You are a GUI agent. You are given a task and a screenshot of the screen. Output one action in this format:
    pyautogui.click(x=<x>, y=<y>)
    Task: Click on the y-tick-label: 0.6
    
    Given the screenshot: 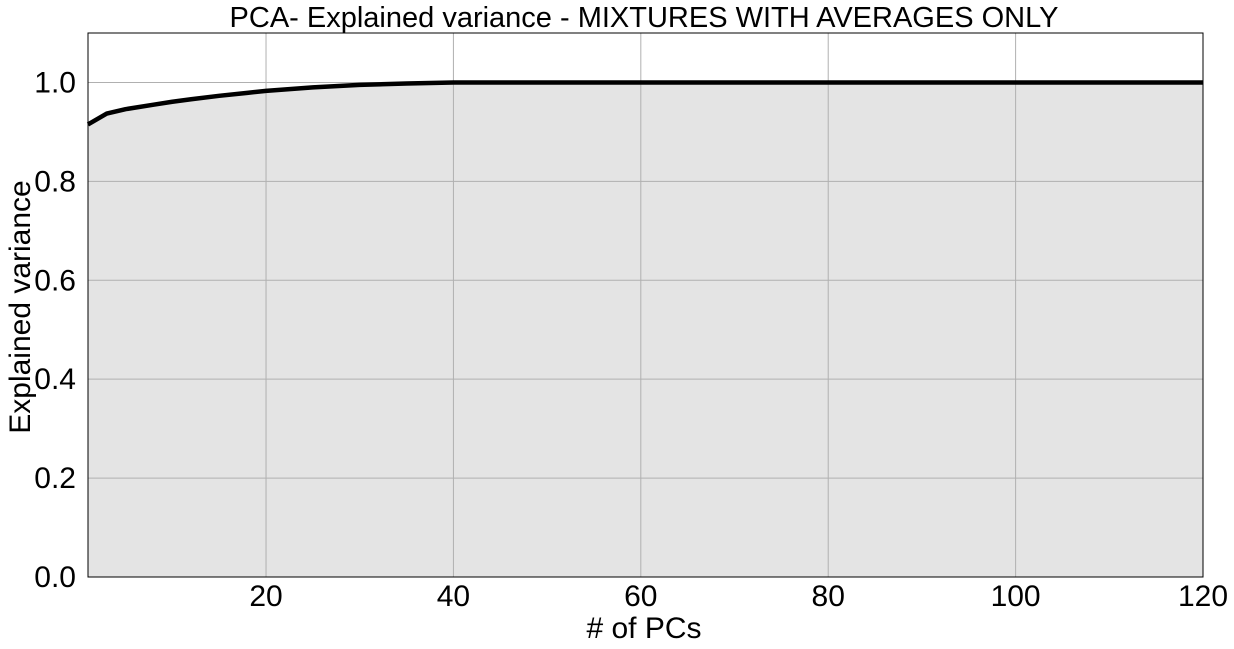 What is the action you would take?
    pyautogui.click(x=55, y=280)
    